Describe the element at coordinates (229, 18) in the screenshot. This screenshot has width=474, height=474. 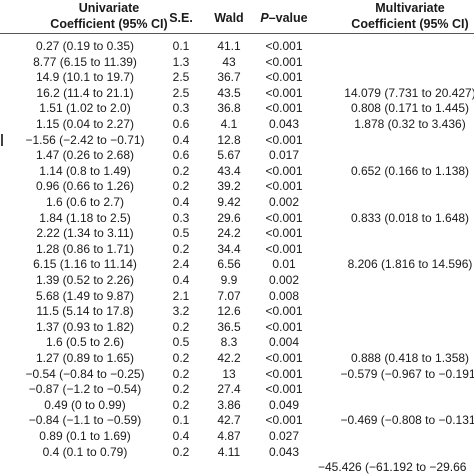
I see `header-wald: Wald` at that location.